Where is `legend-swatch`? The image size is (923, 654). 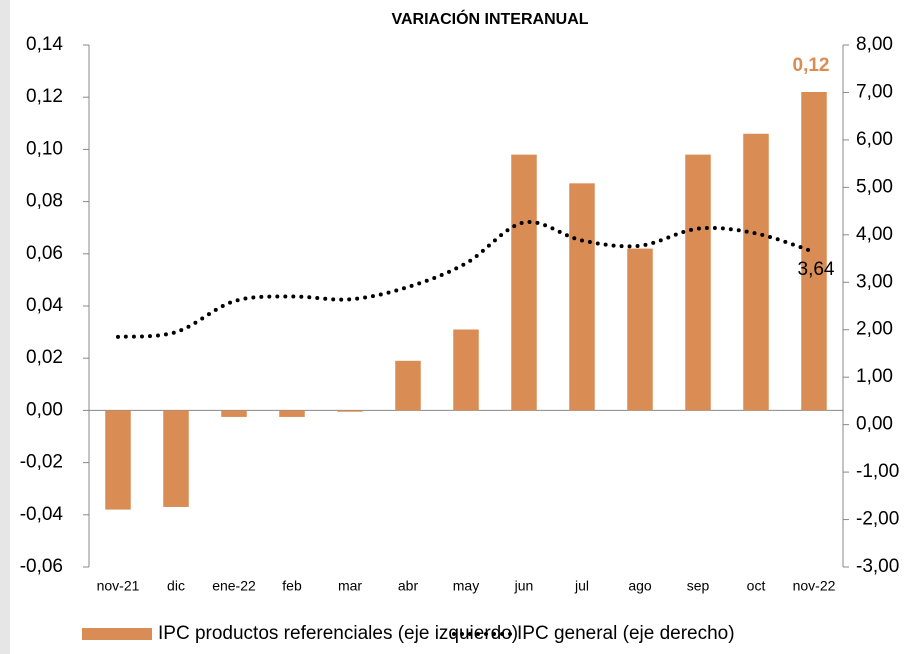 legend-swatch is located at coordinates (117, 634).